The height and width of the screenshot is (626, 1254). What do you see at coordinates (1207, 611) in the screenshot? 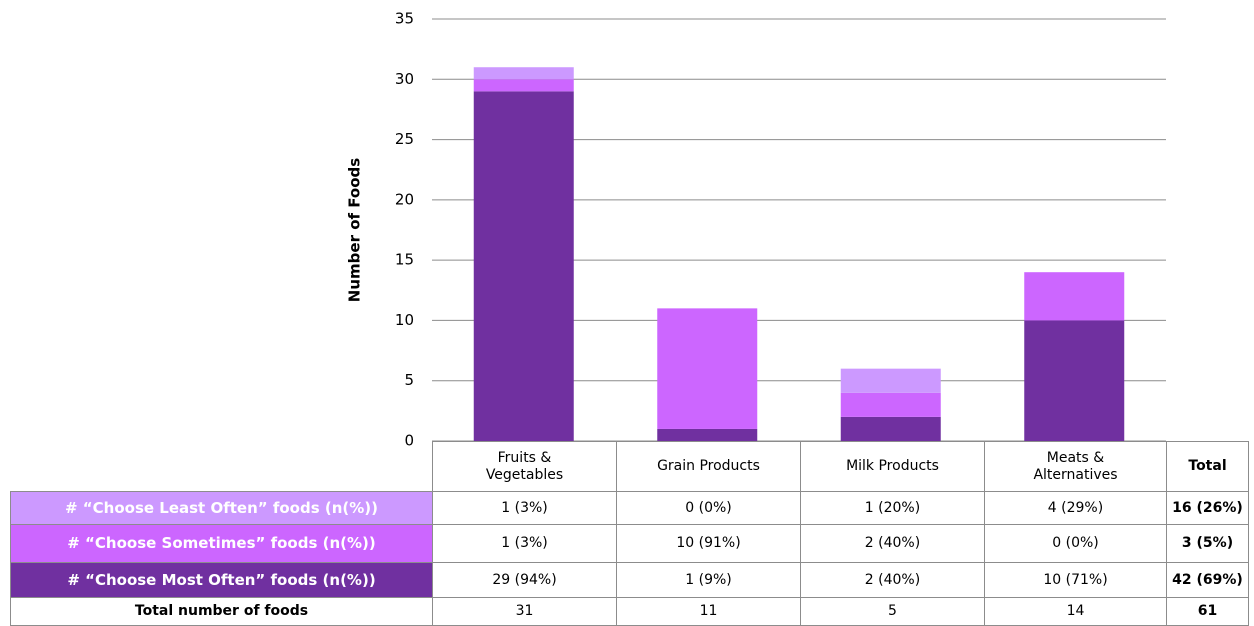
I see `table-cell: 61` at bounding box center [1207, 611].